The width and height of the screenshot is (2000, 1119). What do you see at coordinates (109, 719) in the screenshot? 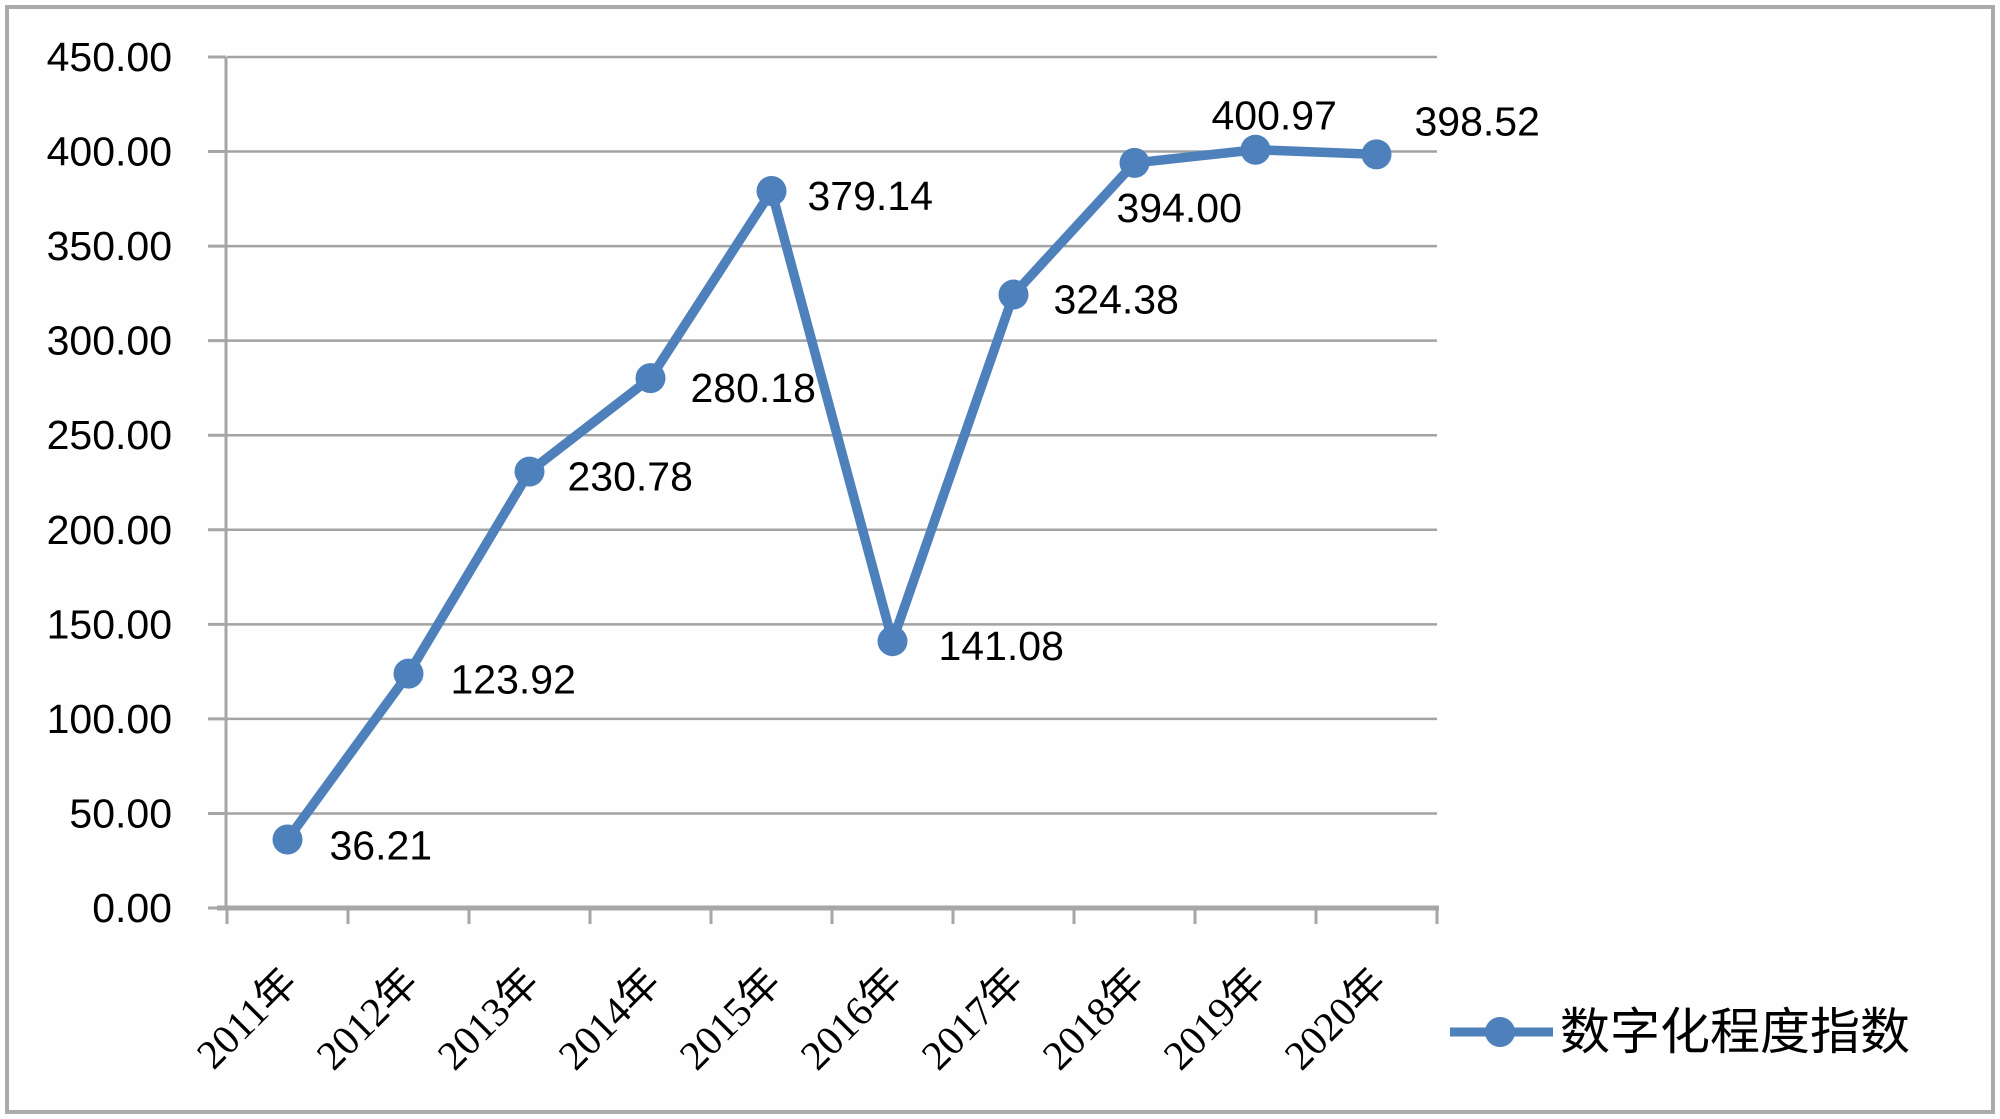
I see `y-axis-tick-label: 100.00` at bounding box center [109, 719].